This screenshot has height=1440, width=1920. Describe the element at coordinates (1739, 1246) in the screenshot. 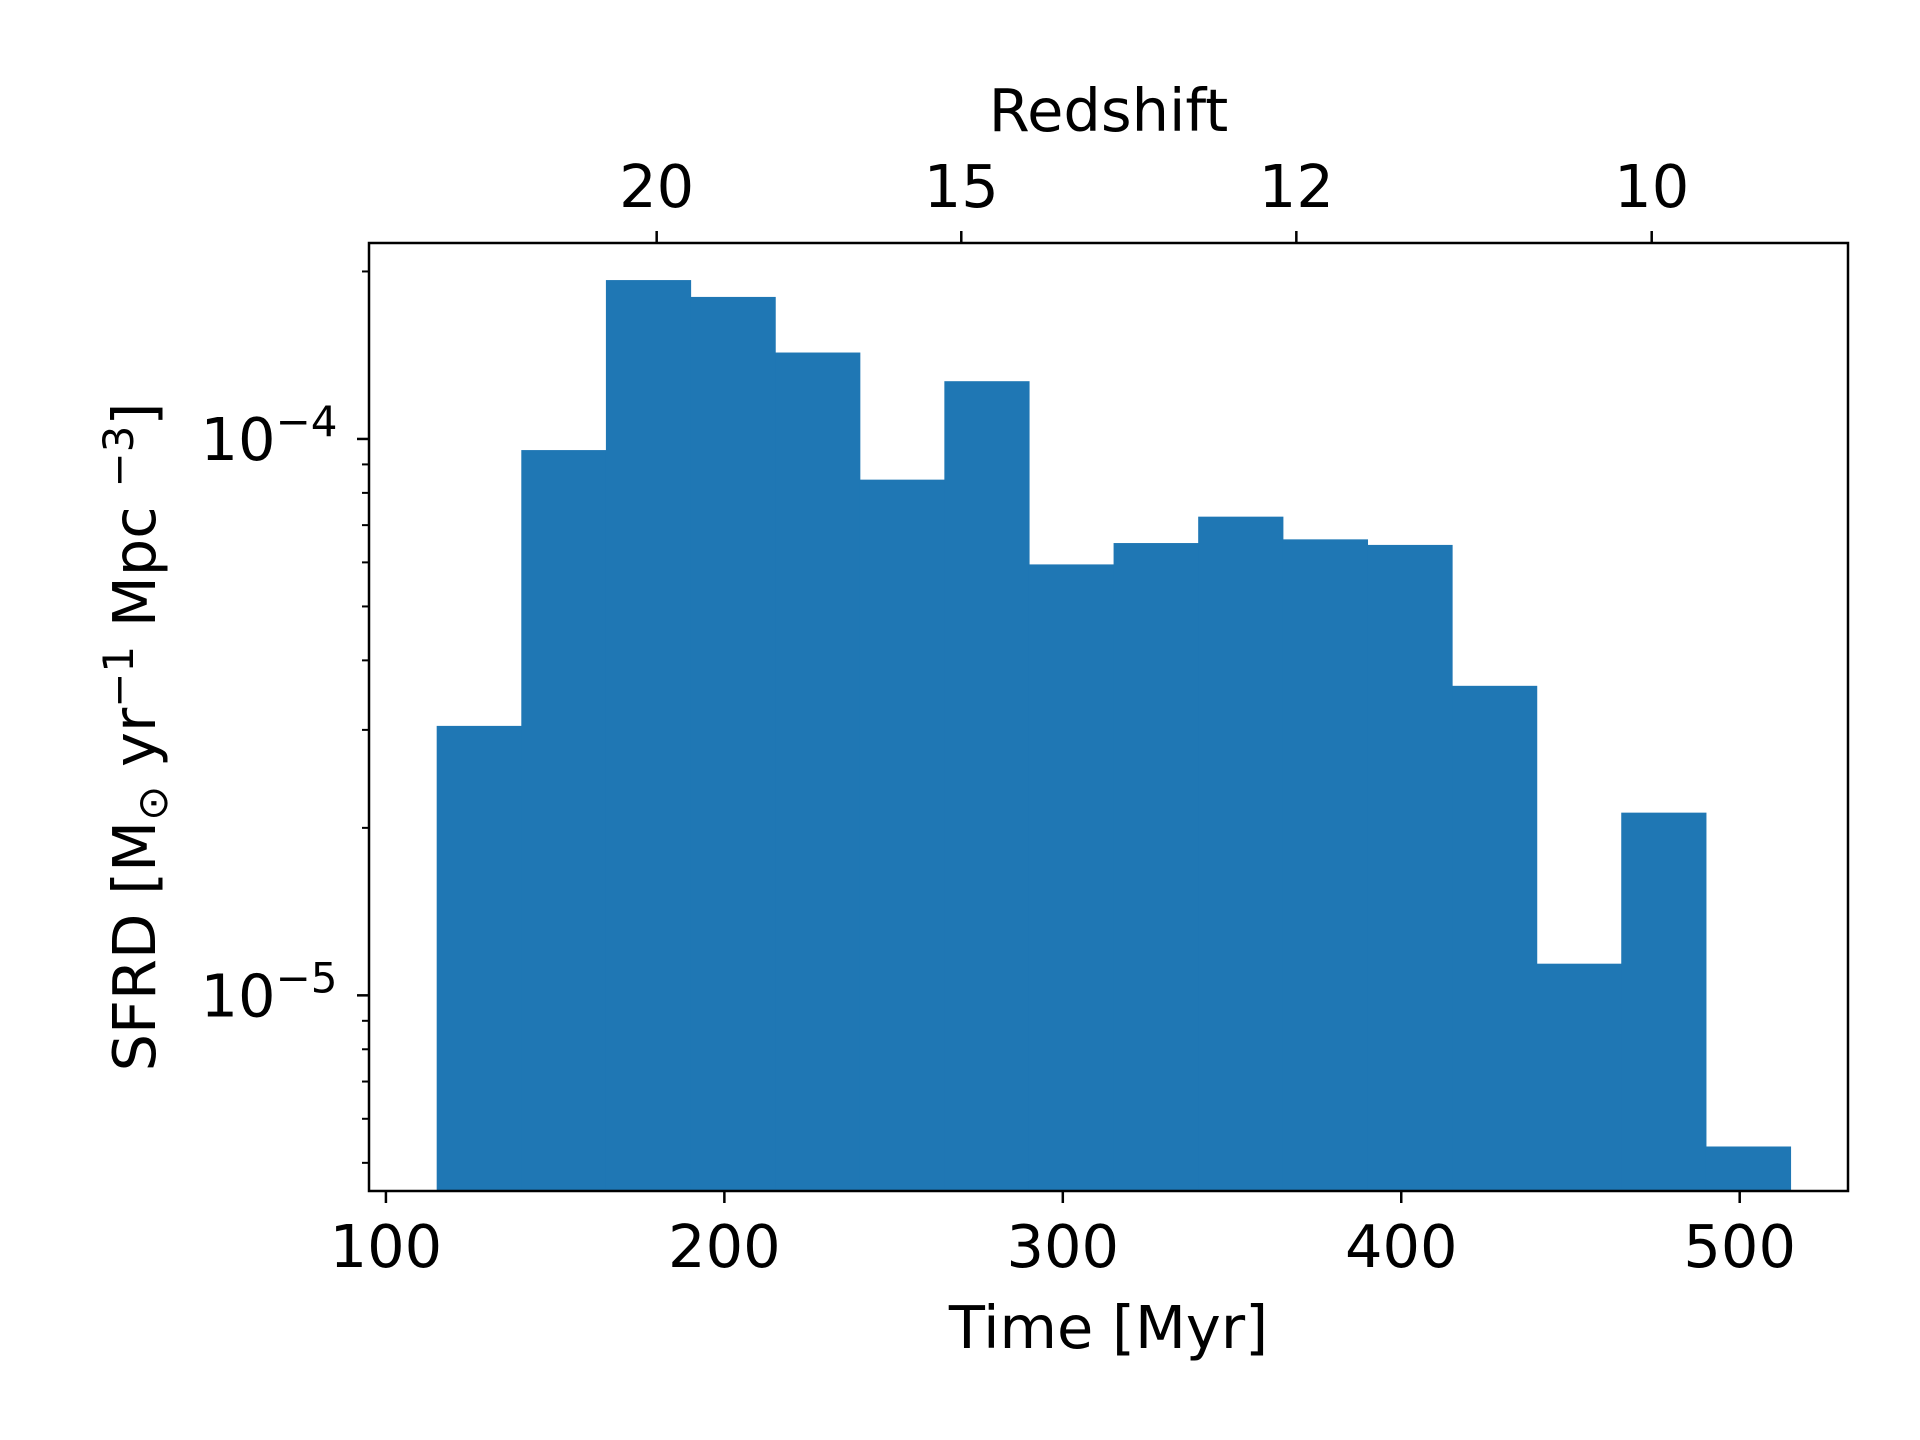

I see `x-tick-label: 500` at that location.